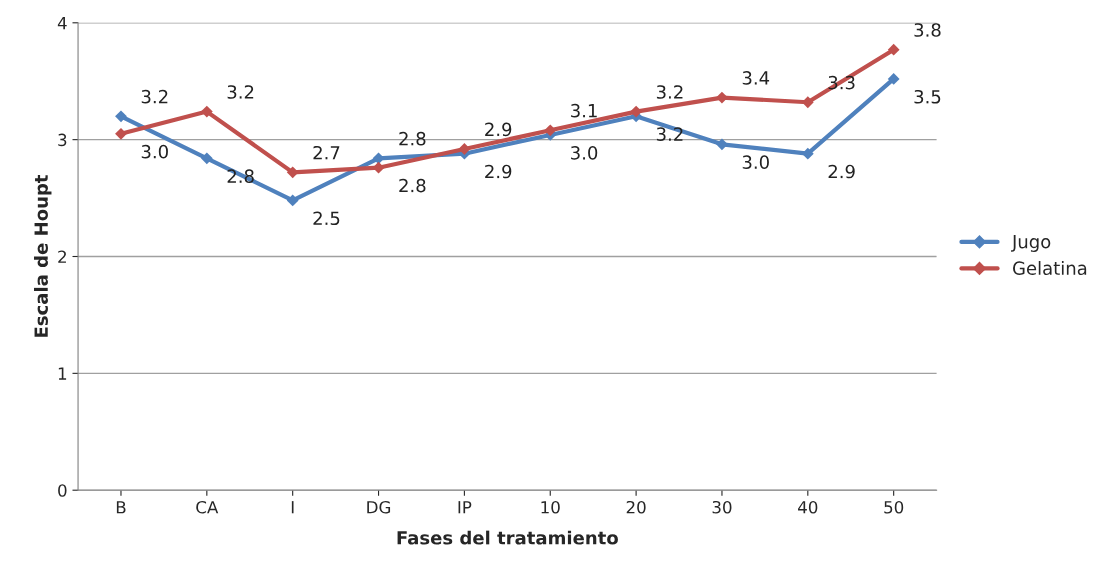  I want to click on data-label: 3.5, so click(927, 96).